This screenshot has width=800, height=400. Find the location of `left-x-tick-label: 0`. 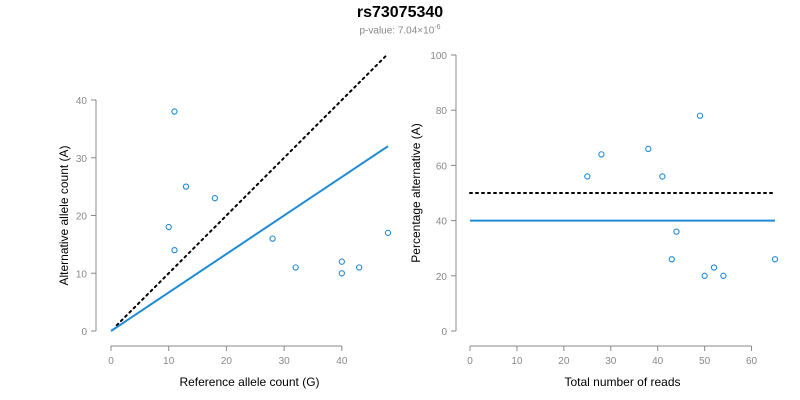

left-x-tick-label: 0 is located at coordinates (111, 361).